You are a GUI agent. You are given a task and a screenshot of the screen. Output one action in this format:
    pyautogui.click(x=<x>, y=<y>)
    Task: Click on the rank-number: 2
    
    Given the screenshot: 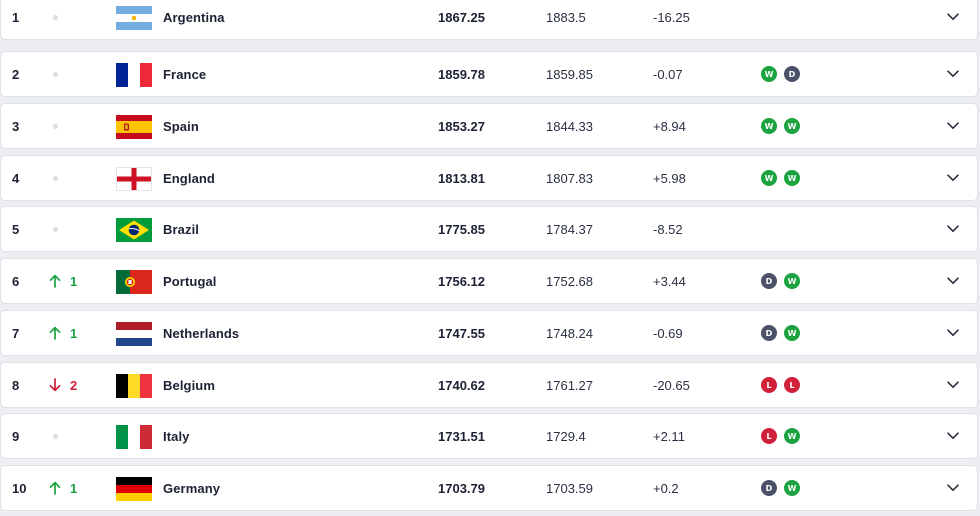 What is the action you would take?
    pyautogui.click(x=16, y=74)
    